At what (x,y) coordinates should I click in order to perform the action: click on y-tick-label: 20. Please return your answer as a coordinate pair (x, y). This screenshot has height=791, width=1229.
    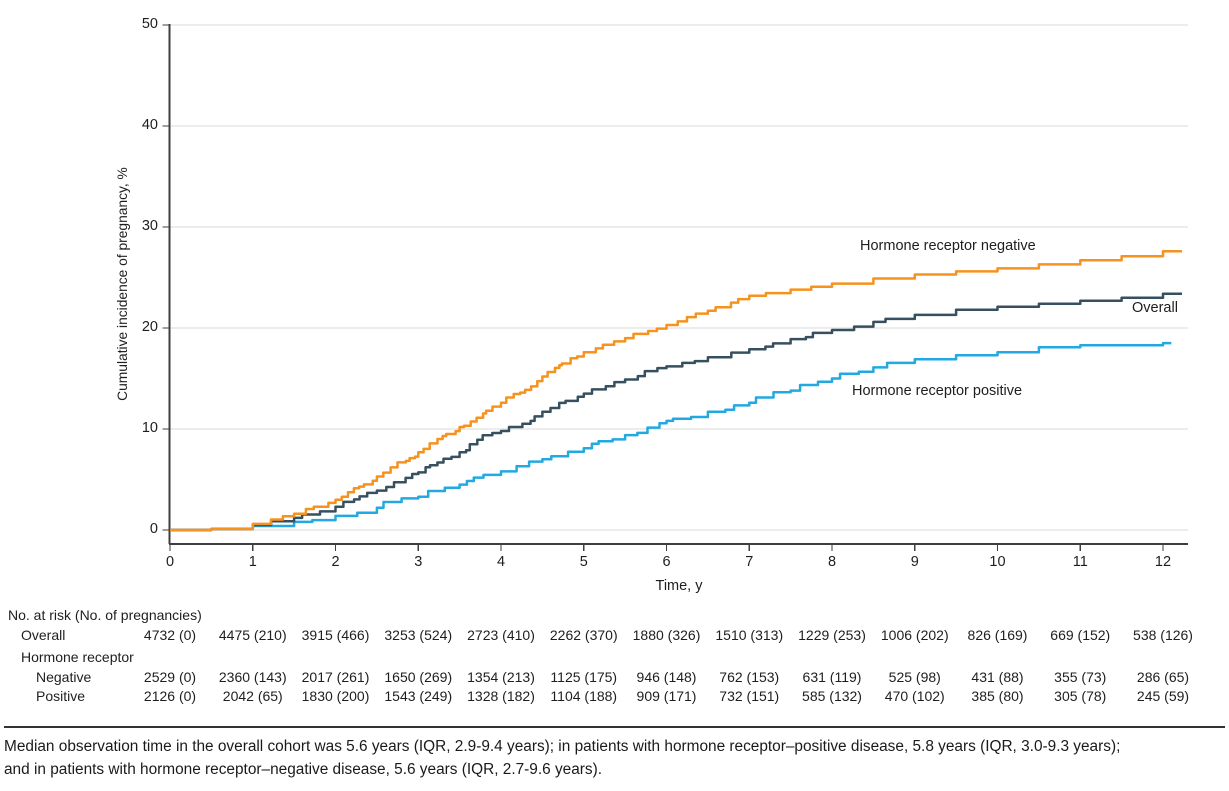
    Looking at the image, I should click on (149, 327).